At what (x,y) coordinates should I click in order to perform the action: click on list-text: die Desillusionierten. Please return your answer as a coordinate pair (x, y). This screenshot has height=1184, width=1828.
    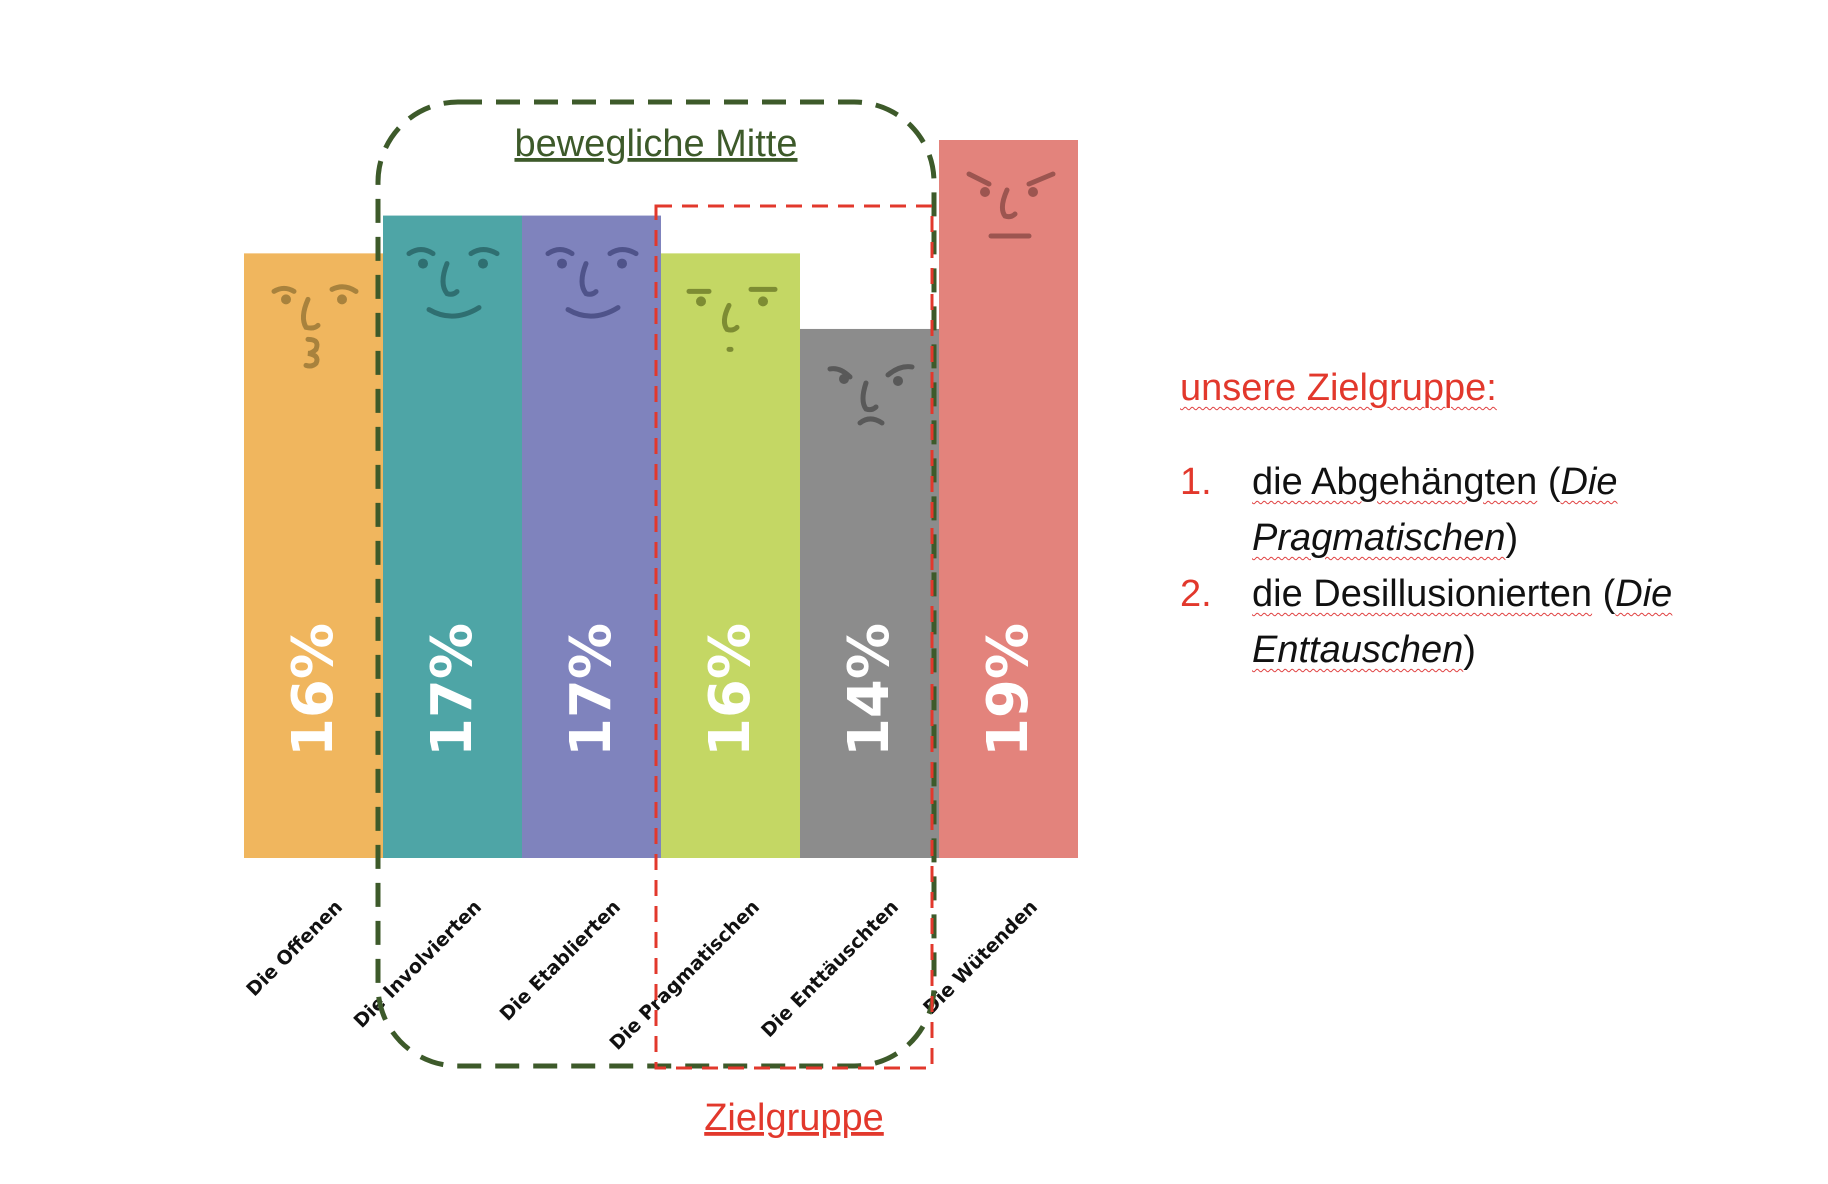
    Looking at the image, I should click on (1422, 594).